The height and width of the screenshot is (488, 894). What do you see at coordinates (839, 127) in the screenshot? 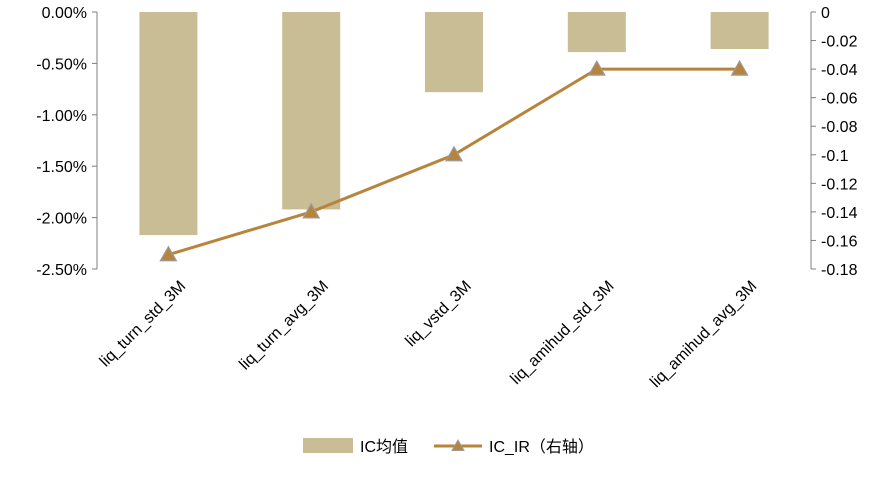
I see `y-right-tick-label: -0.08` at bounding box center [839, 127].